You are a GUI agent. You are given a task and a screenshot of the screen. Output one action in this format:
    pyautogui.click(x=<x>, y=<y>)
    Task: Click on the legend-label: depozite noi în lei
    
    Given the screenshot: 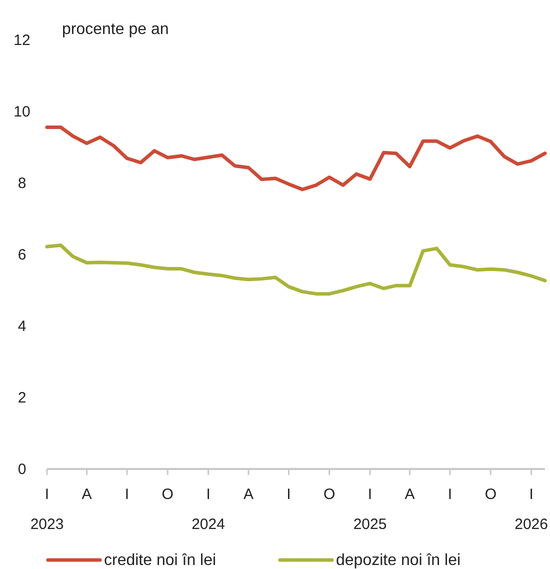 What is the action you would take?
    pyautogui.click(x=398, y=560)
    